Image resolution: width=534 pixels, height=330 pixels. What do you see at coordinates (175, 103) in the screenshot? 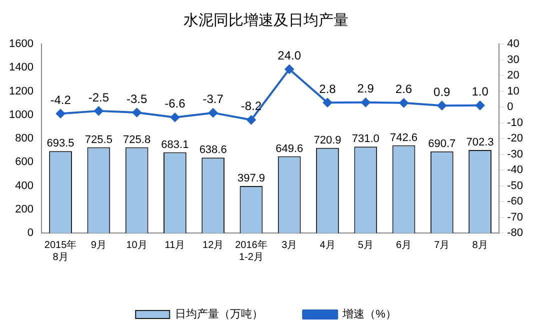
I see `data-label: -6.6` at bounding box center [175, 103].